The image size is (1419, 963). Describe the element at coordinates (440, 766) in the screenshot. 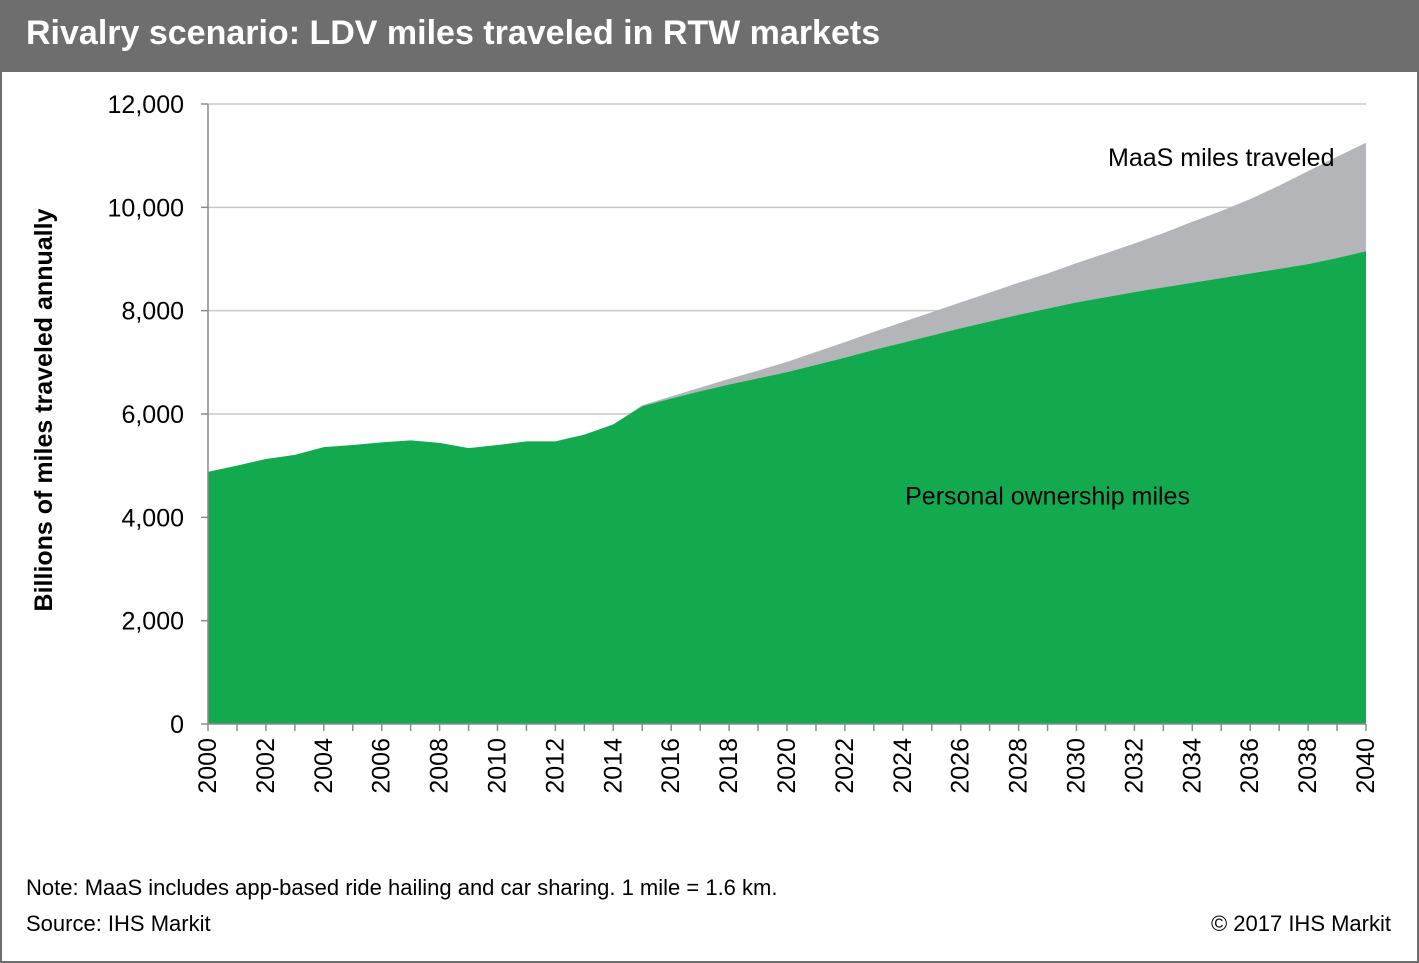

I see `x-tick-label: 2008` at that location.